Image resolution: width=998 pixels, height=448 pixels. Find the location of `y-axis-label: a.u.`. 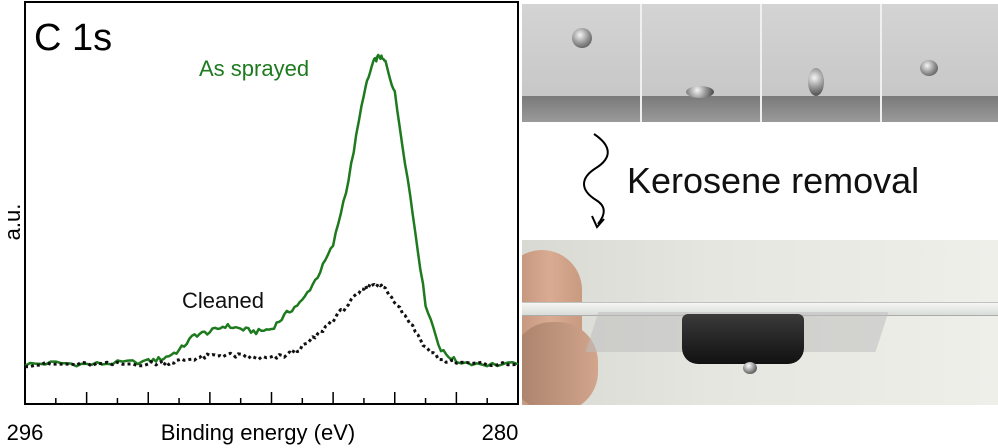

y-axis-label: a.u. is located at coordinates (12, 222).